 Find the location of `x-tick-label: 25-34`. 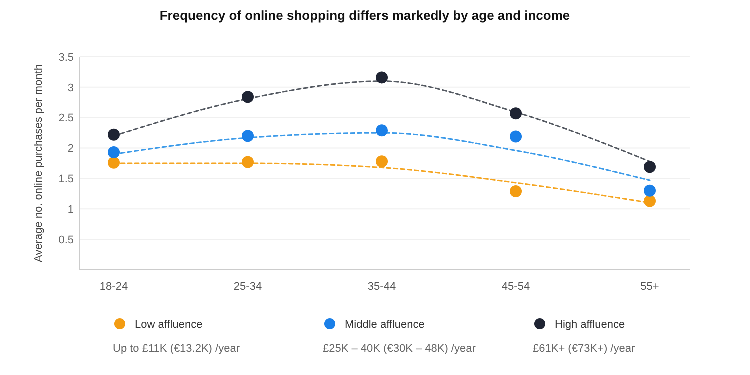

x-tick-label: 25-34 is located at coordinates (248, 287).